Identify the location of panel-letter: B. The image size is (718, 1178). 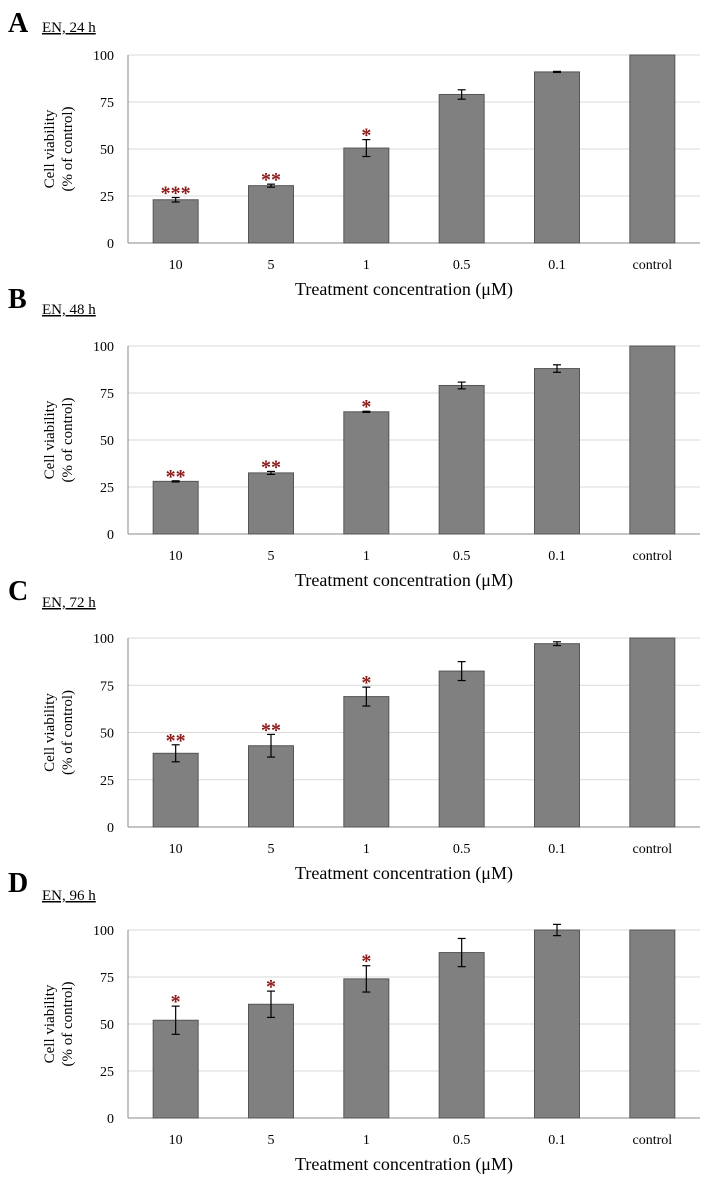
(17, 299).